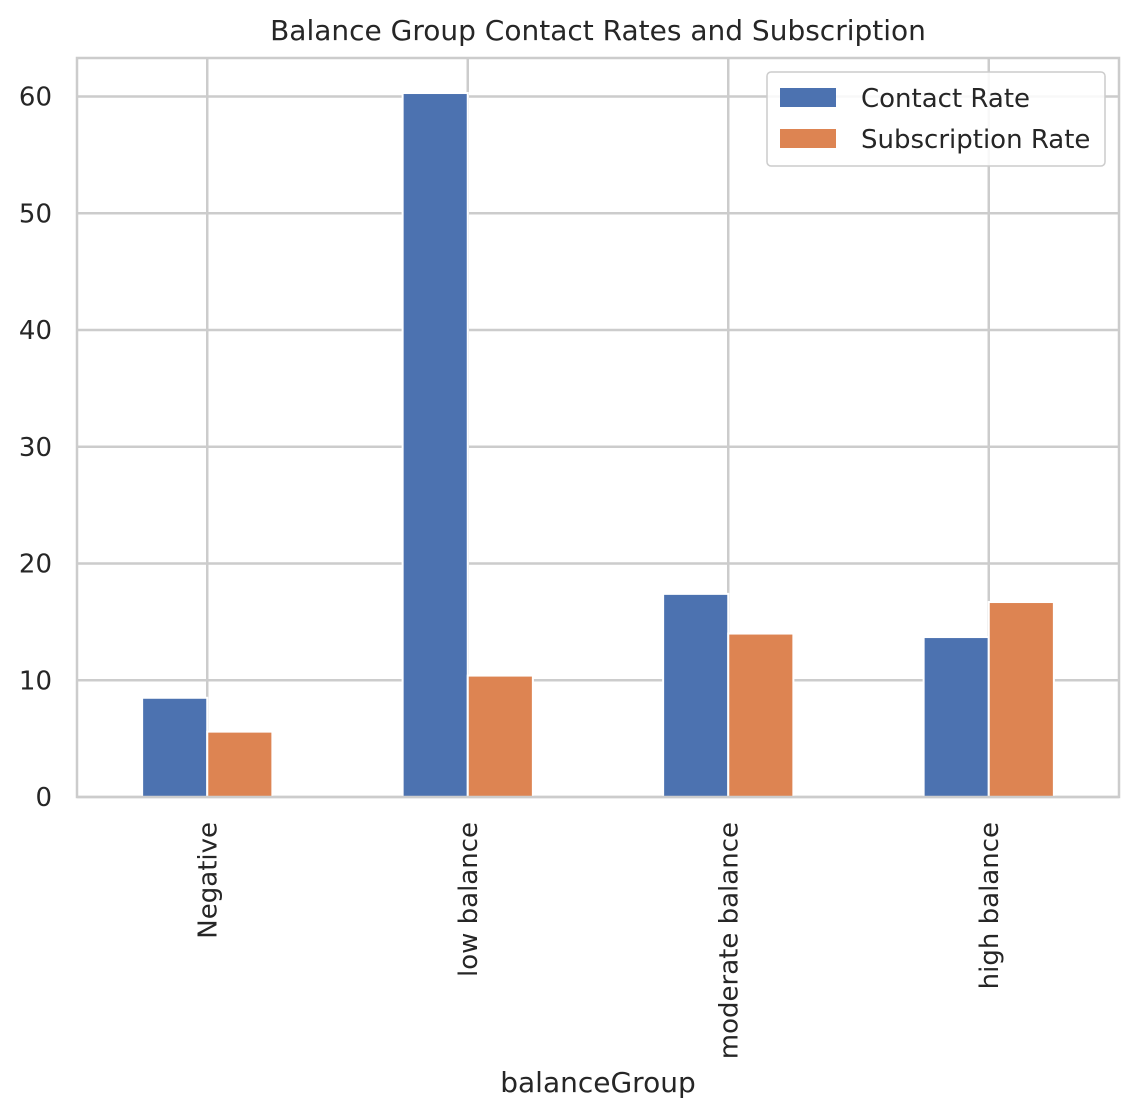  I want to click on legend: Contact Rate Subscription Rate, so click(936, 119).